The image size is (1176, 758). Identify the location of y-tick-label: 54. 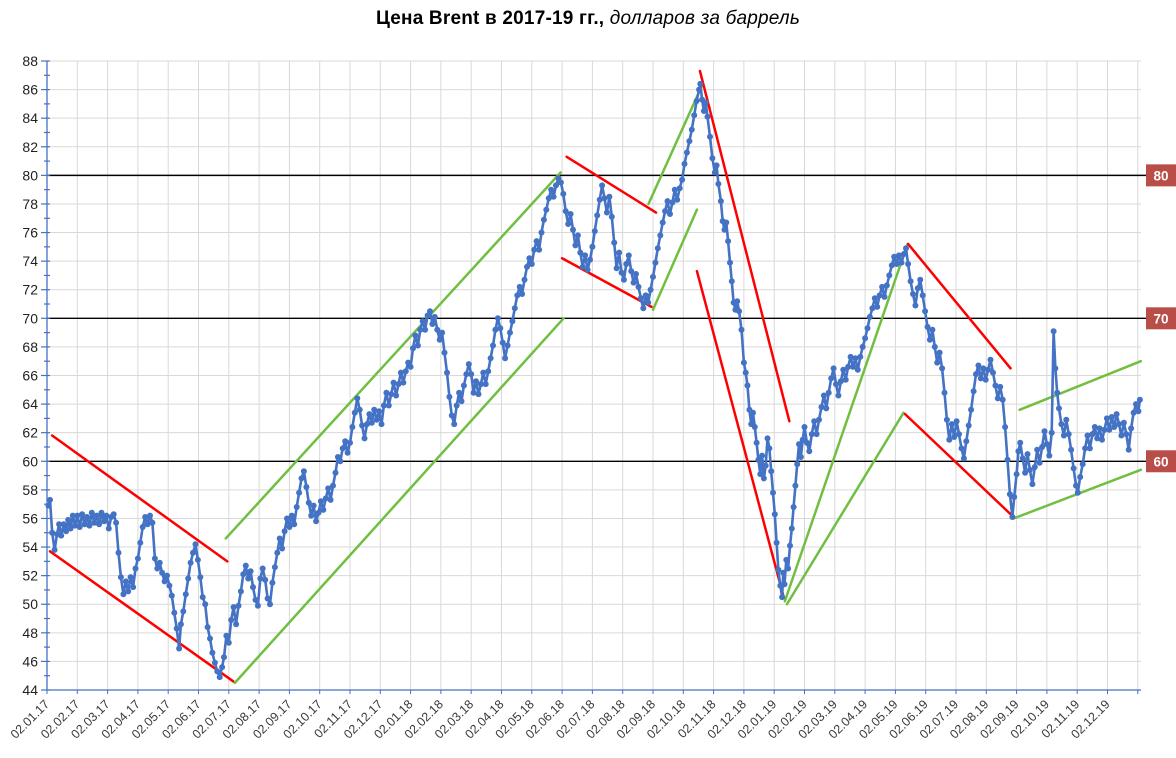
(30, 547).